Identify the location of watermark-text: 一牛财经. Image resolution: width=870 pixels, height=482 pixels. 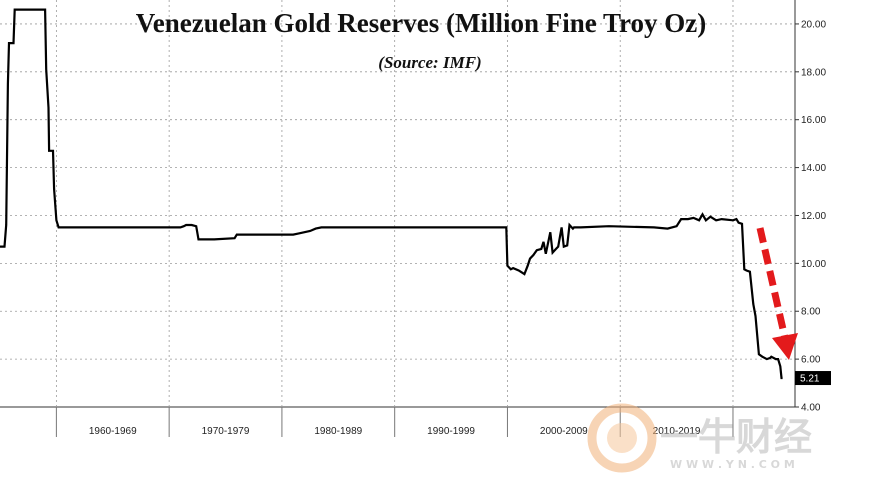
(736, 437).